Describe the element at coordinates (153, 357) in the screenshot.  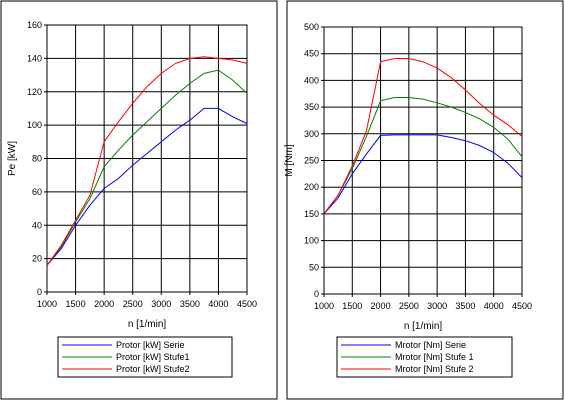
I see `legend-label: Protor [kW] Stufe1` at that location.